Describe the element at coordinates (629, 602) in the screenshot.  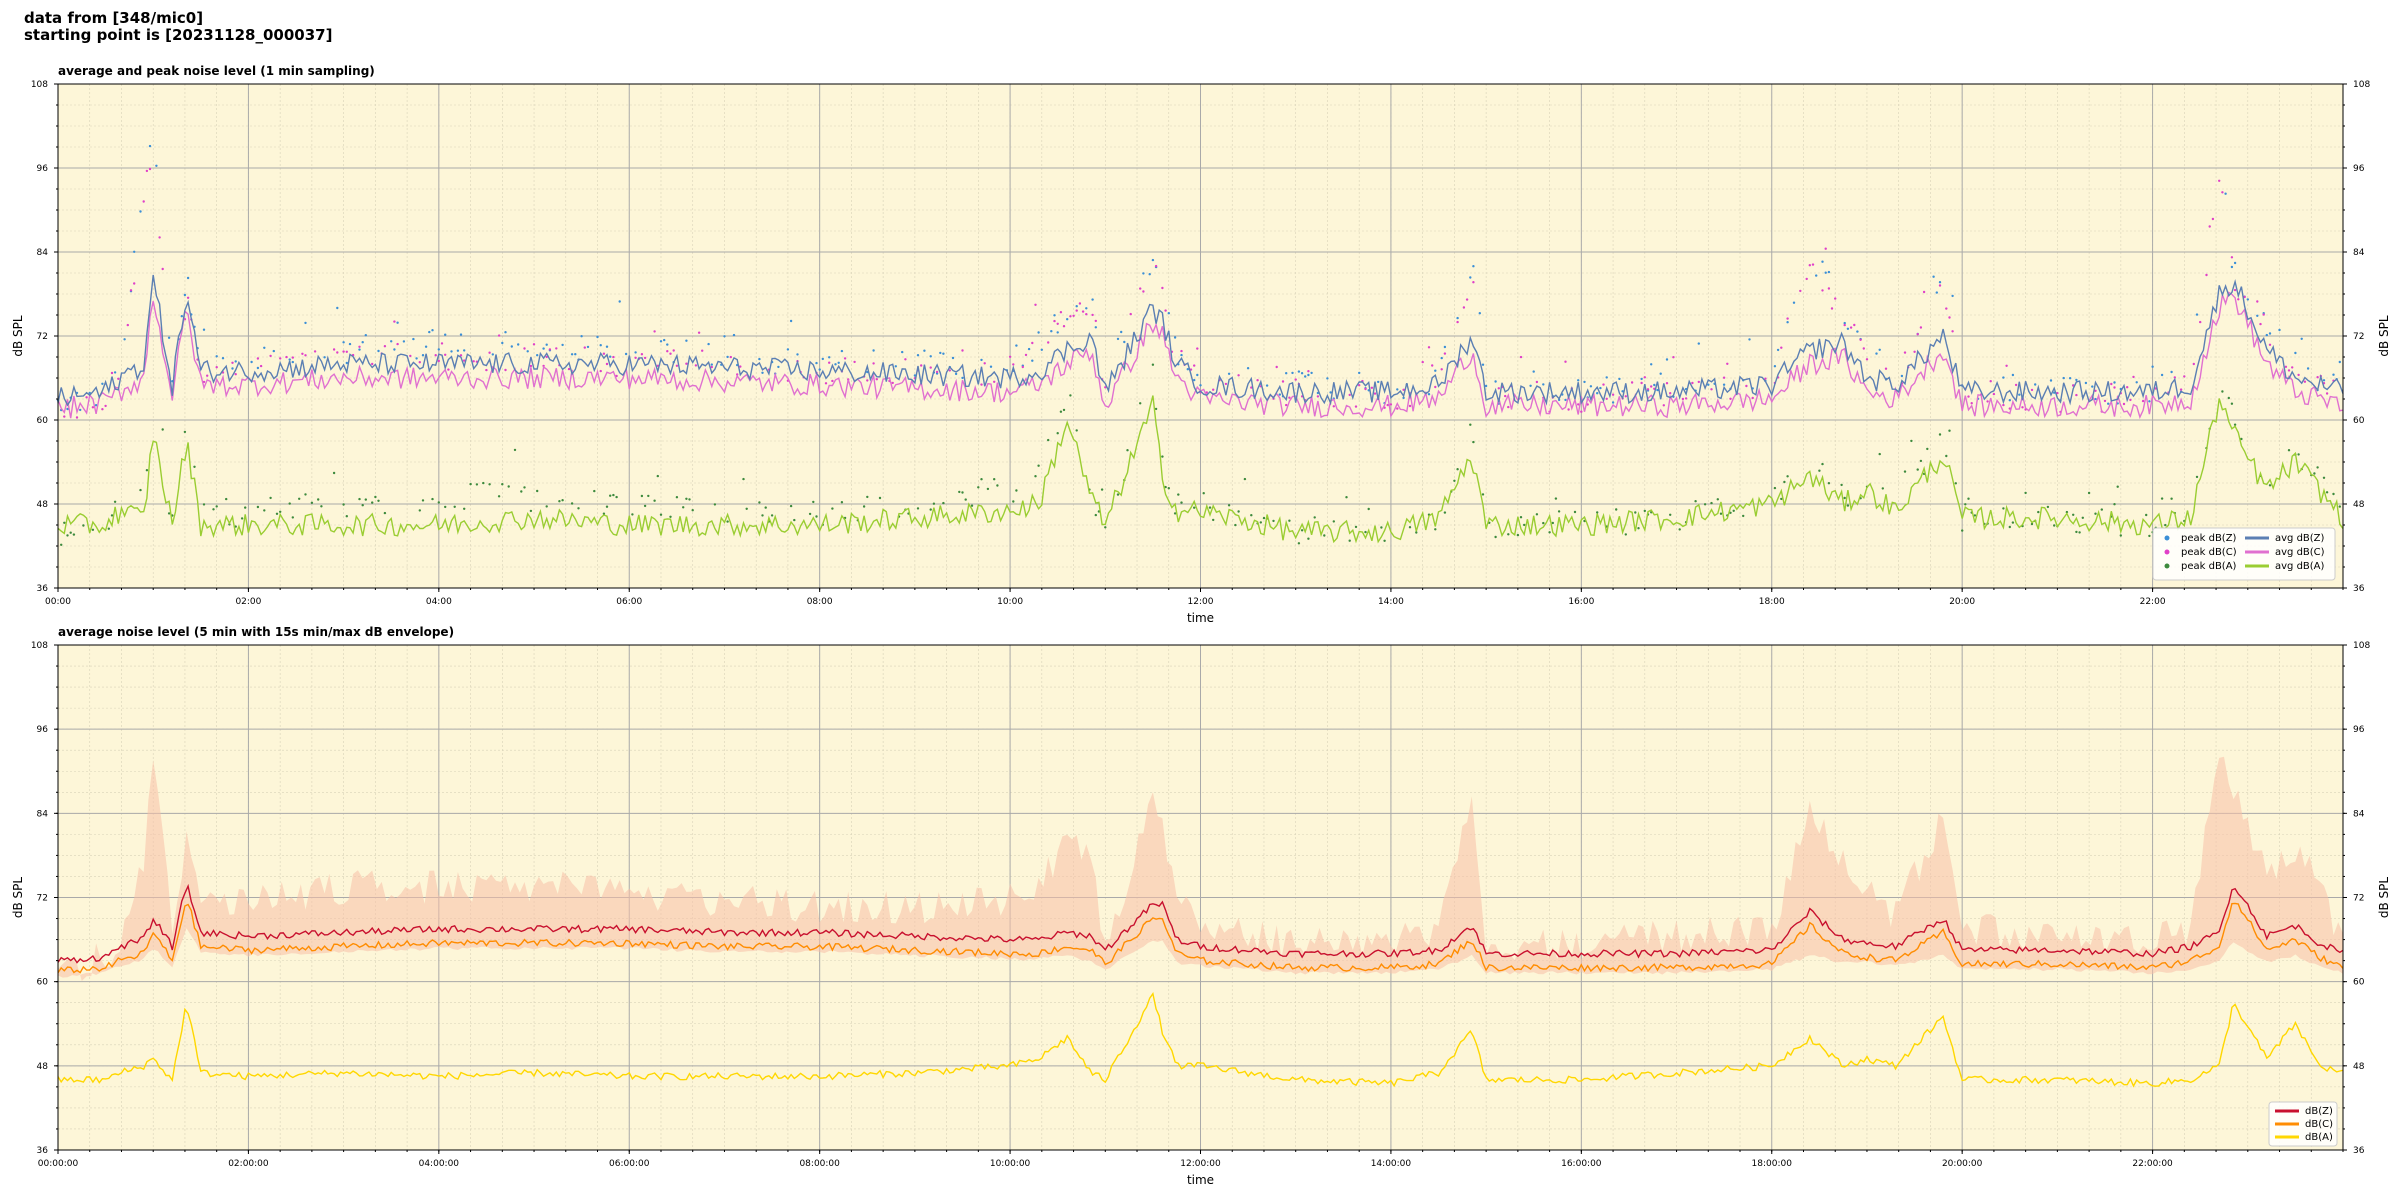
I see `x-tick-label: 06:00` at that location.